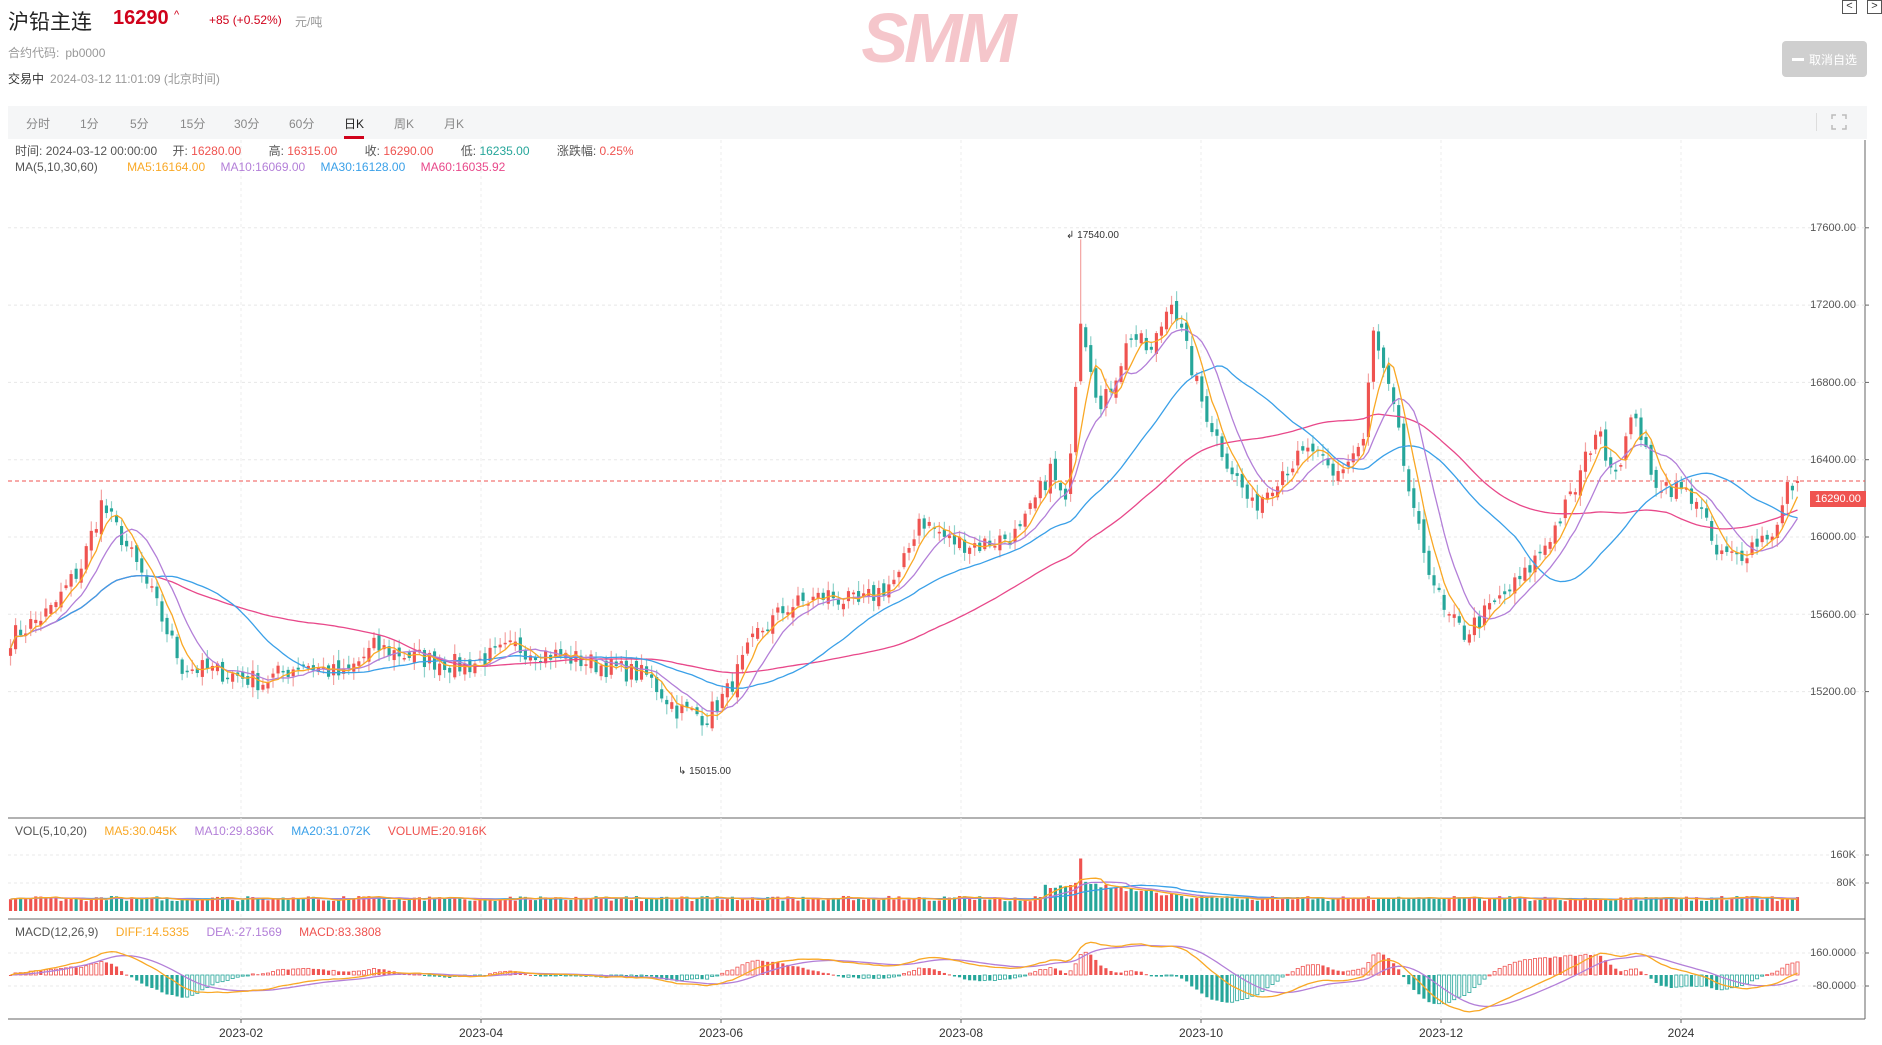 The image size is (1882, 1045). Describe the element at coordinates (363, 167) in the screenshot. I see `ma30-value: MA30:16128.00` at that location.